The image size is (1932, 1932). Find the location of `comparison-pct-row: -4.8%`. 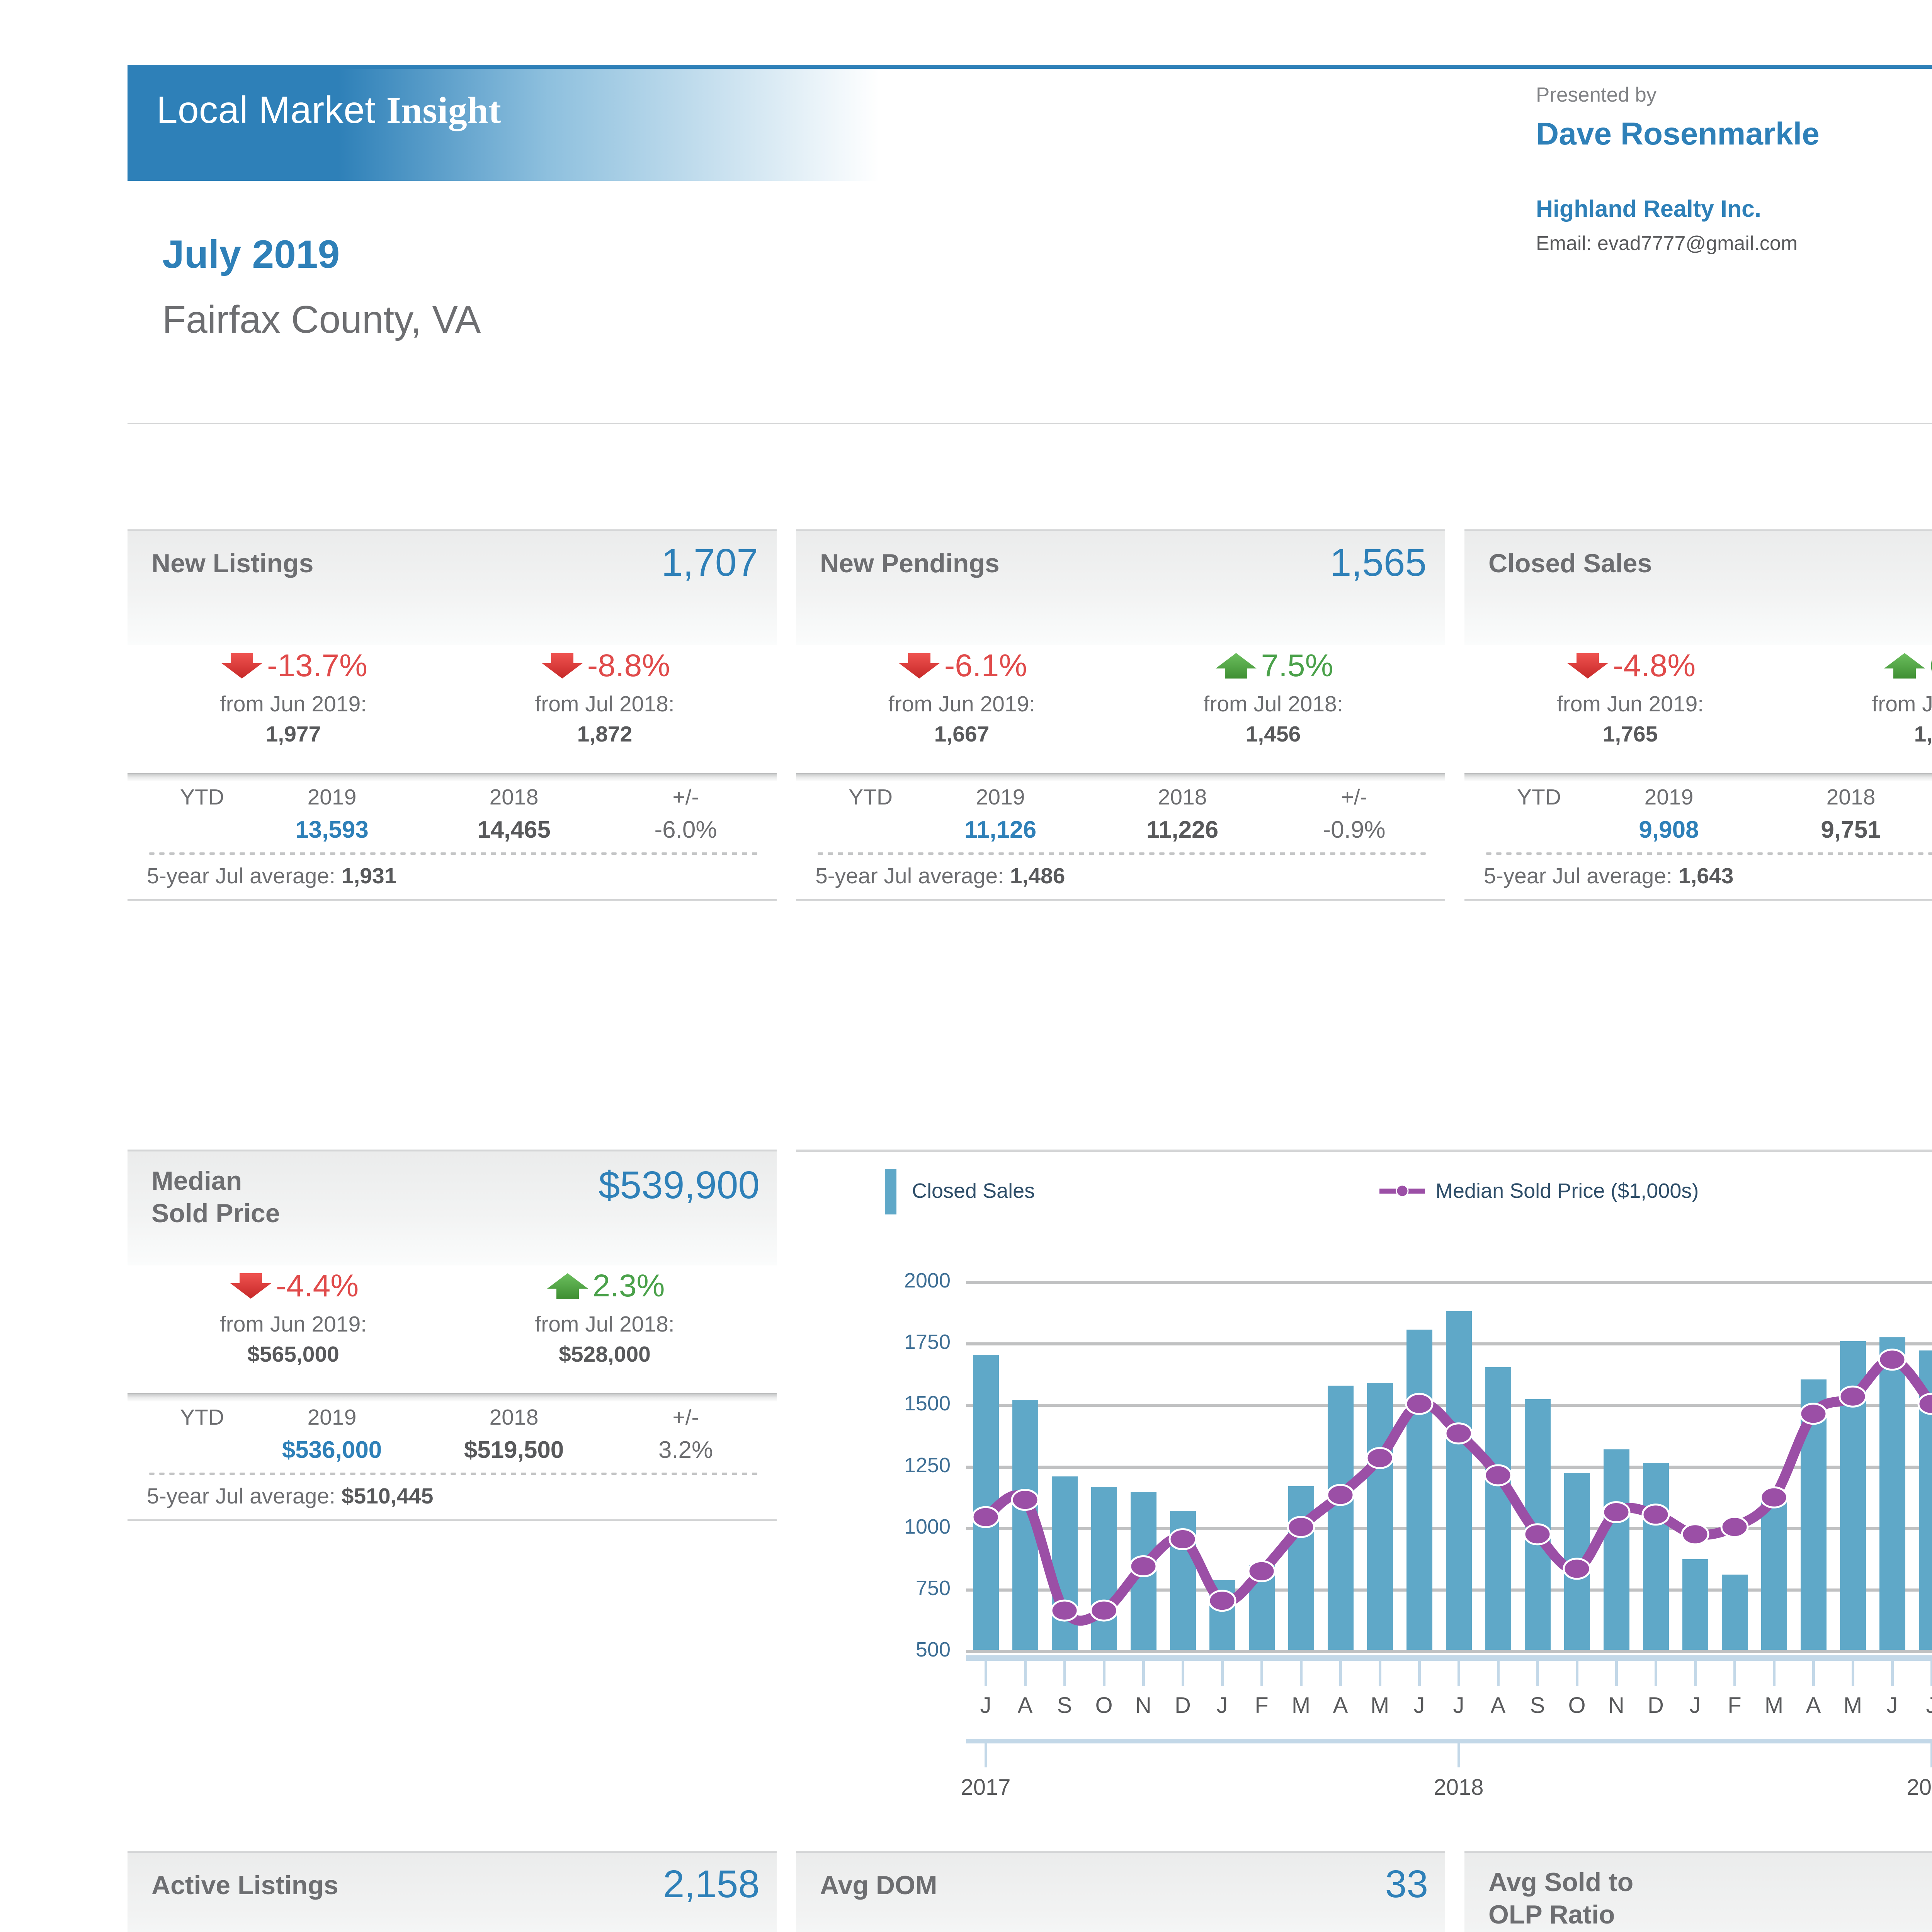

comparison-pct-row: -4.8% is located at coordinates (1630, 666).